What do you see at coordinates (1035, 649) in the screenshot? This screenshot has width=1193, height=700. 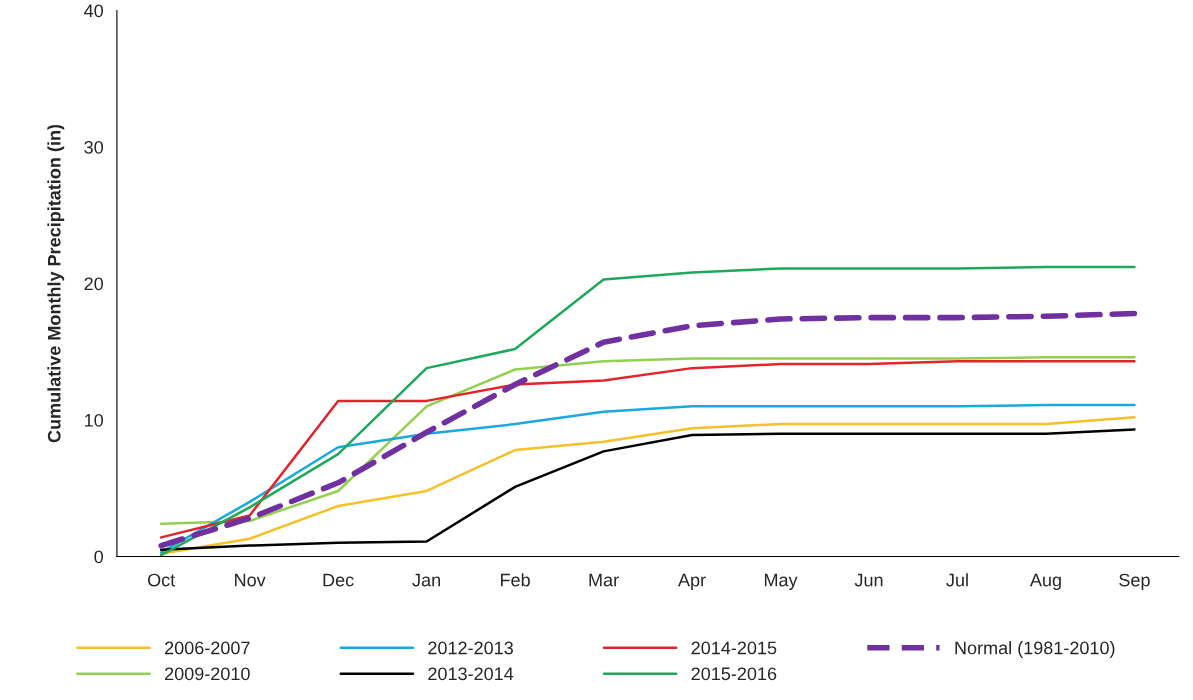 I see `legend-label: Normal (1981-2010)` at bounding box center [1035, 649].